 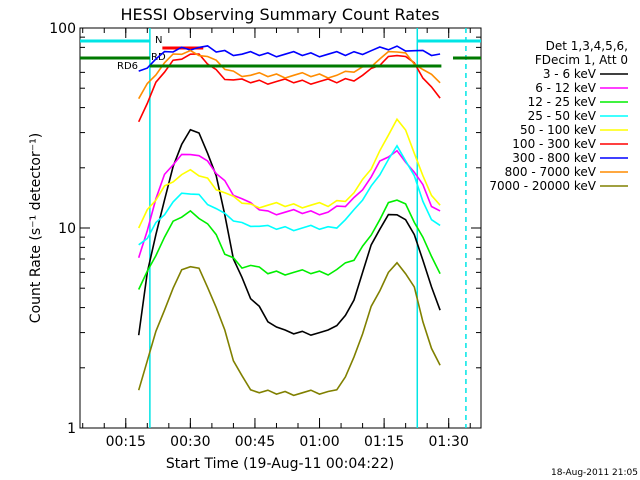 What do you see at coordinates (587, 46) in the screenshot?
I see `legend-header-line-1: Det 1,3,4,5,6,` at bounding box center [587, 46].